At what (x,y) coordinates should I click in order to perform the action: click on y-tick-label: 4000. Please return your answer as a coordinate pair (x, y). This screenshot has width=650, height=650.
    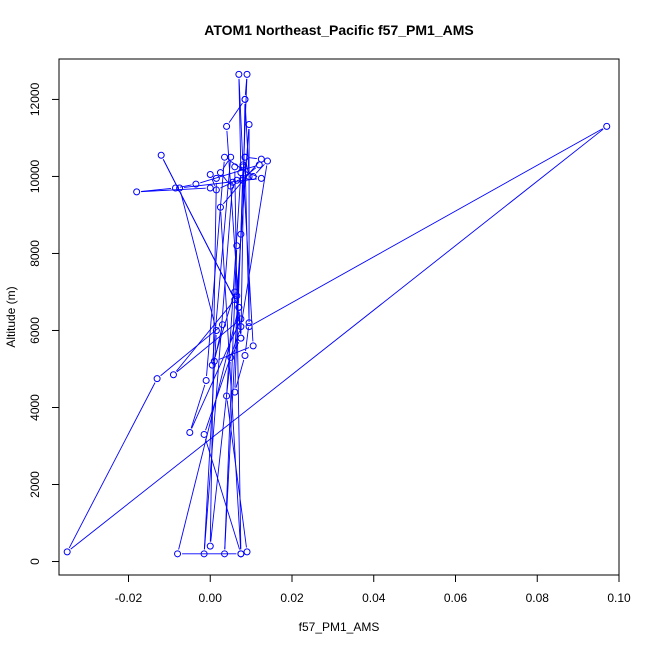
    Looking at the image, I should click on (35, 407).